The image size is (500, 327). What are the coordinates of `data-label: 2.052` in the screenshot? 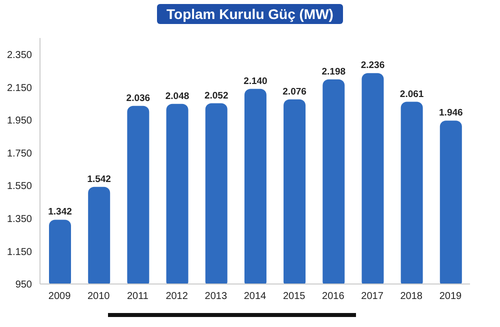 It's located at (216, 96).